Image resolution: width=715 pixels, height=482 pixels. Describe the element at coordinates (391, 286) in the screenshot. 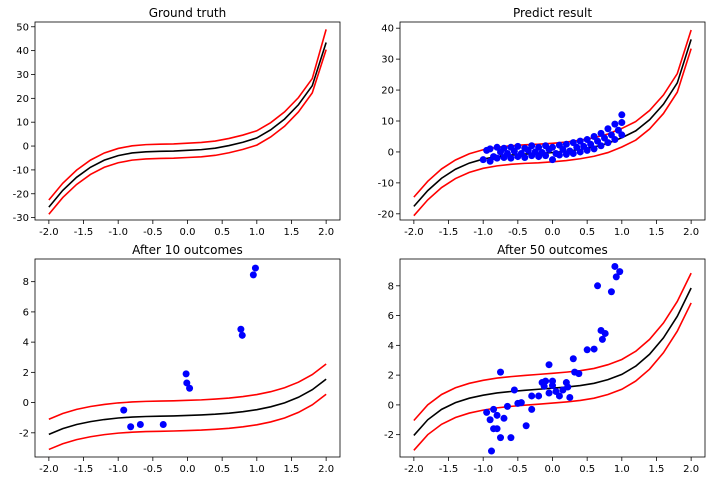

I see `y-tick-label: 8` at that location.